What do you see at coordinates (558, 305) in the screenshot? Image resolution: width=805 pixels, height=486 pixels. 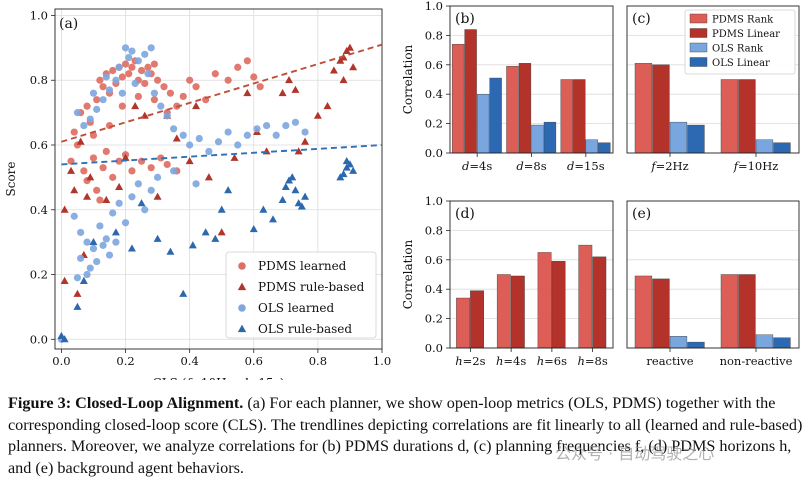 I see `bar-pdms-linear-h-6s` at bounding box center [558, 305].